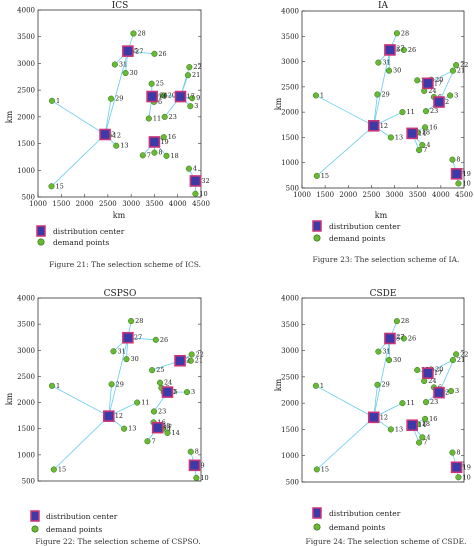  I want to click on y-tick-label: 2000, so click(26, 117).